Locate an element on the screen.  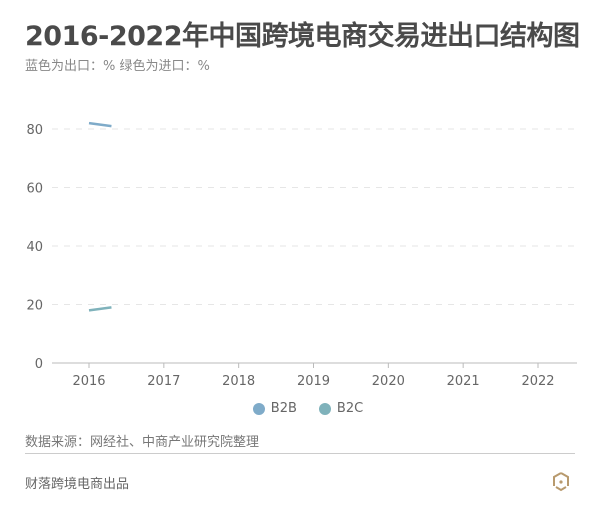
legend-label: B2B is located at coordinates (283, 408).